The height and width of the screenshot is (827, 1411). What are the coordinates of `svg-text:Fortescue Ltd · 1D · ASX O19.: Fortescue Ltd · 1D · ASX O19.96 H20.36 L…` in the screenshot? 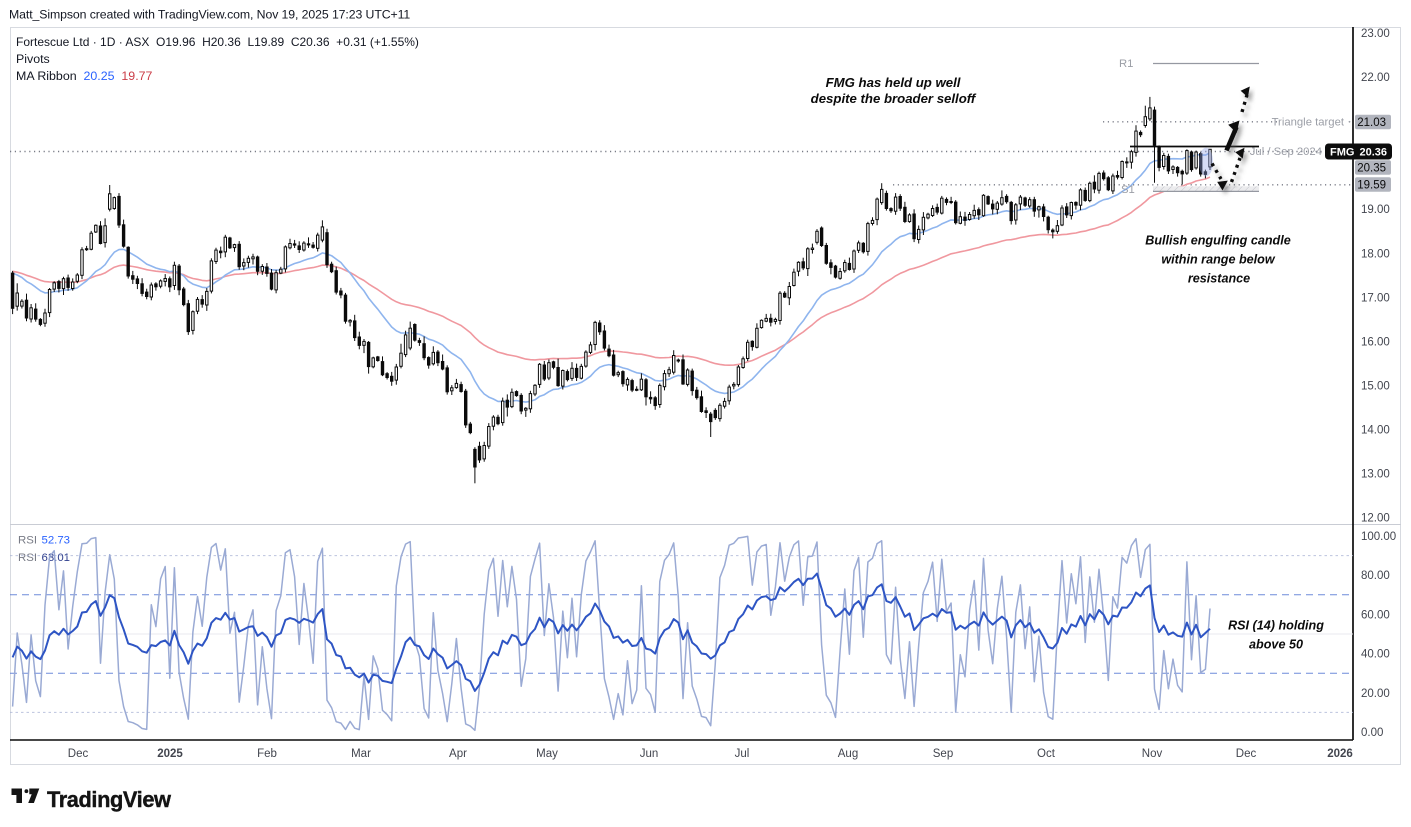 It's located at (217, 42).